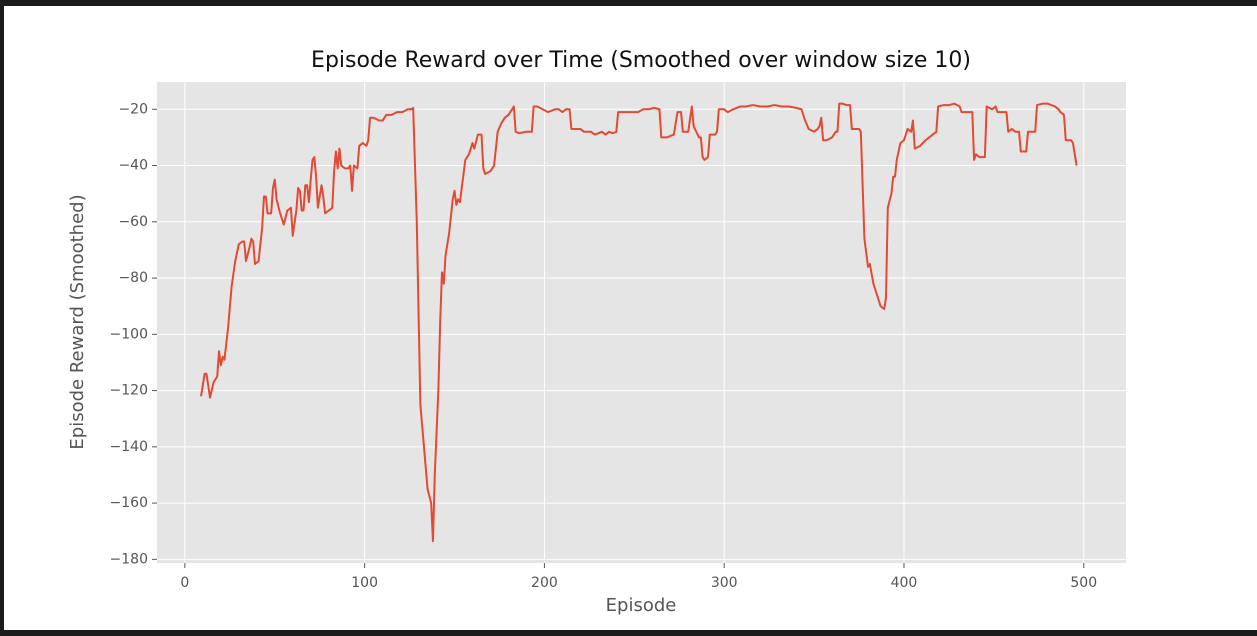 The height and width of the screenshot is (636, 1257). I want to click on x-tick-label: 400, so click(904, 583).